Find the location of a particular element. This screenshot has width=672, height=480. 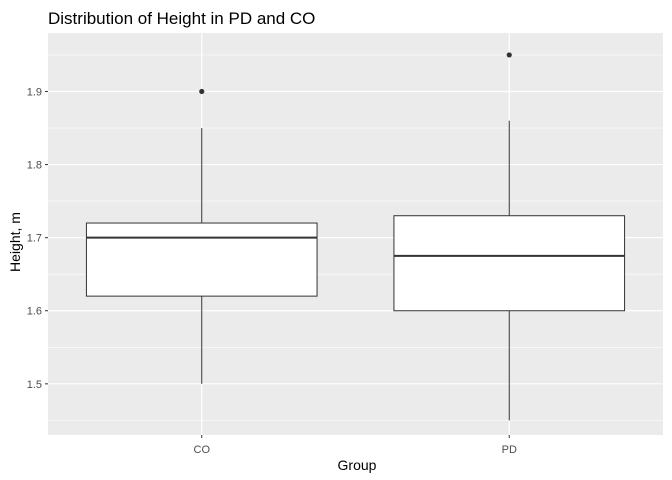

x-tick-label: CO is located at coordinates (202, 450).